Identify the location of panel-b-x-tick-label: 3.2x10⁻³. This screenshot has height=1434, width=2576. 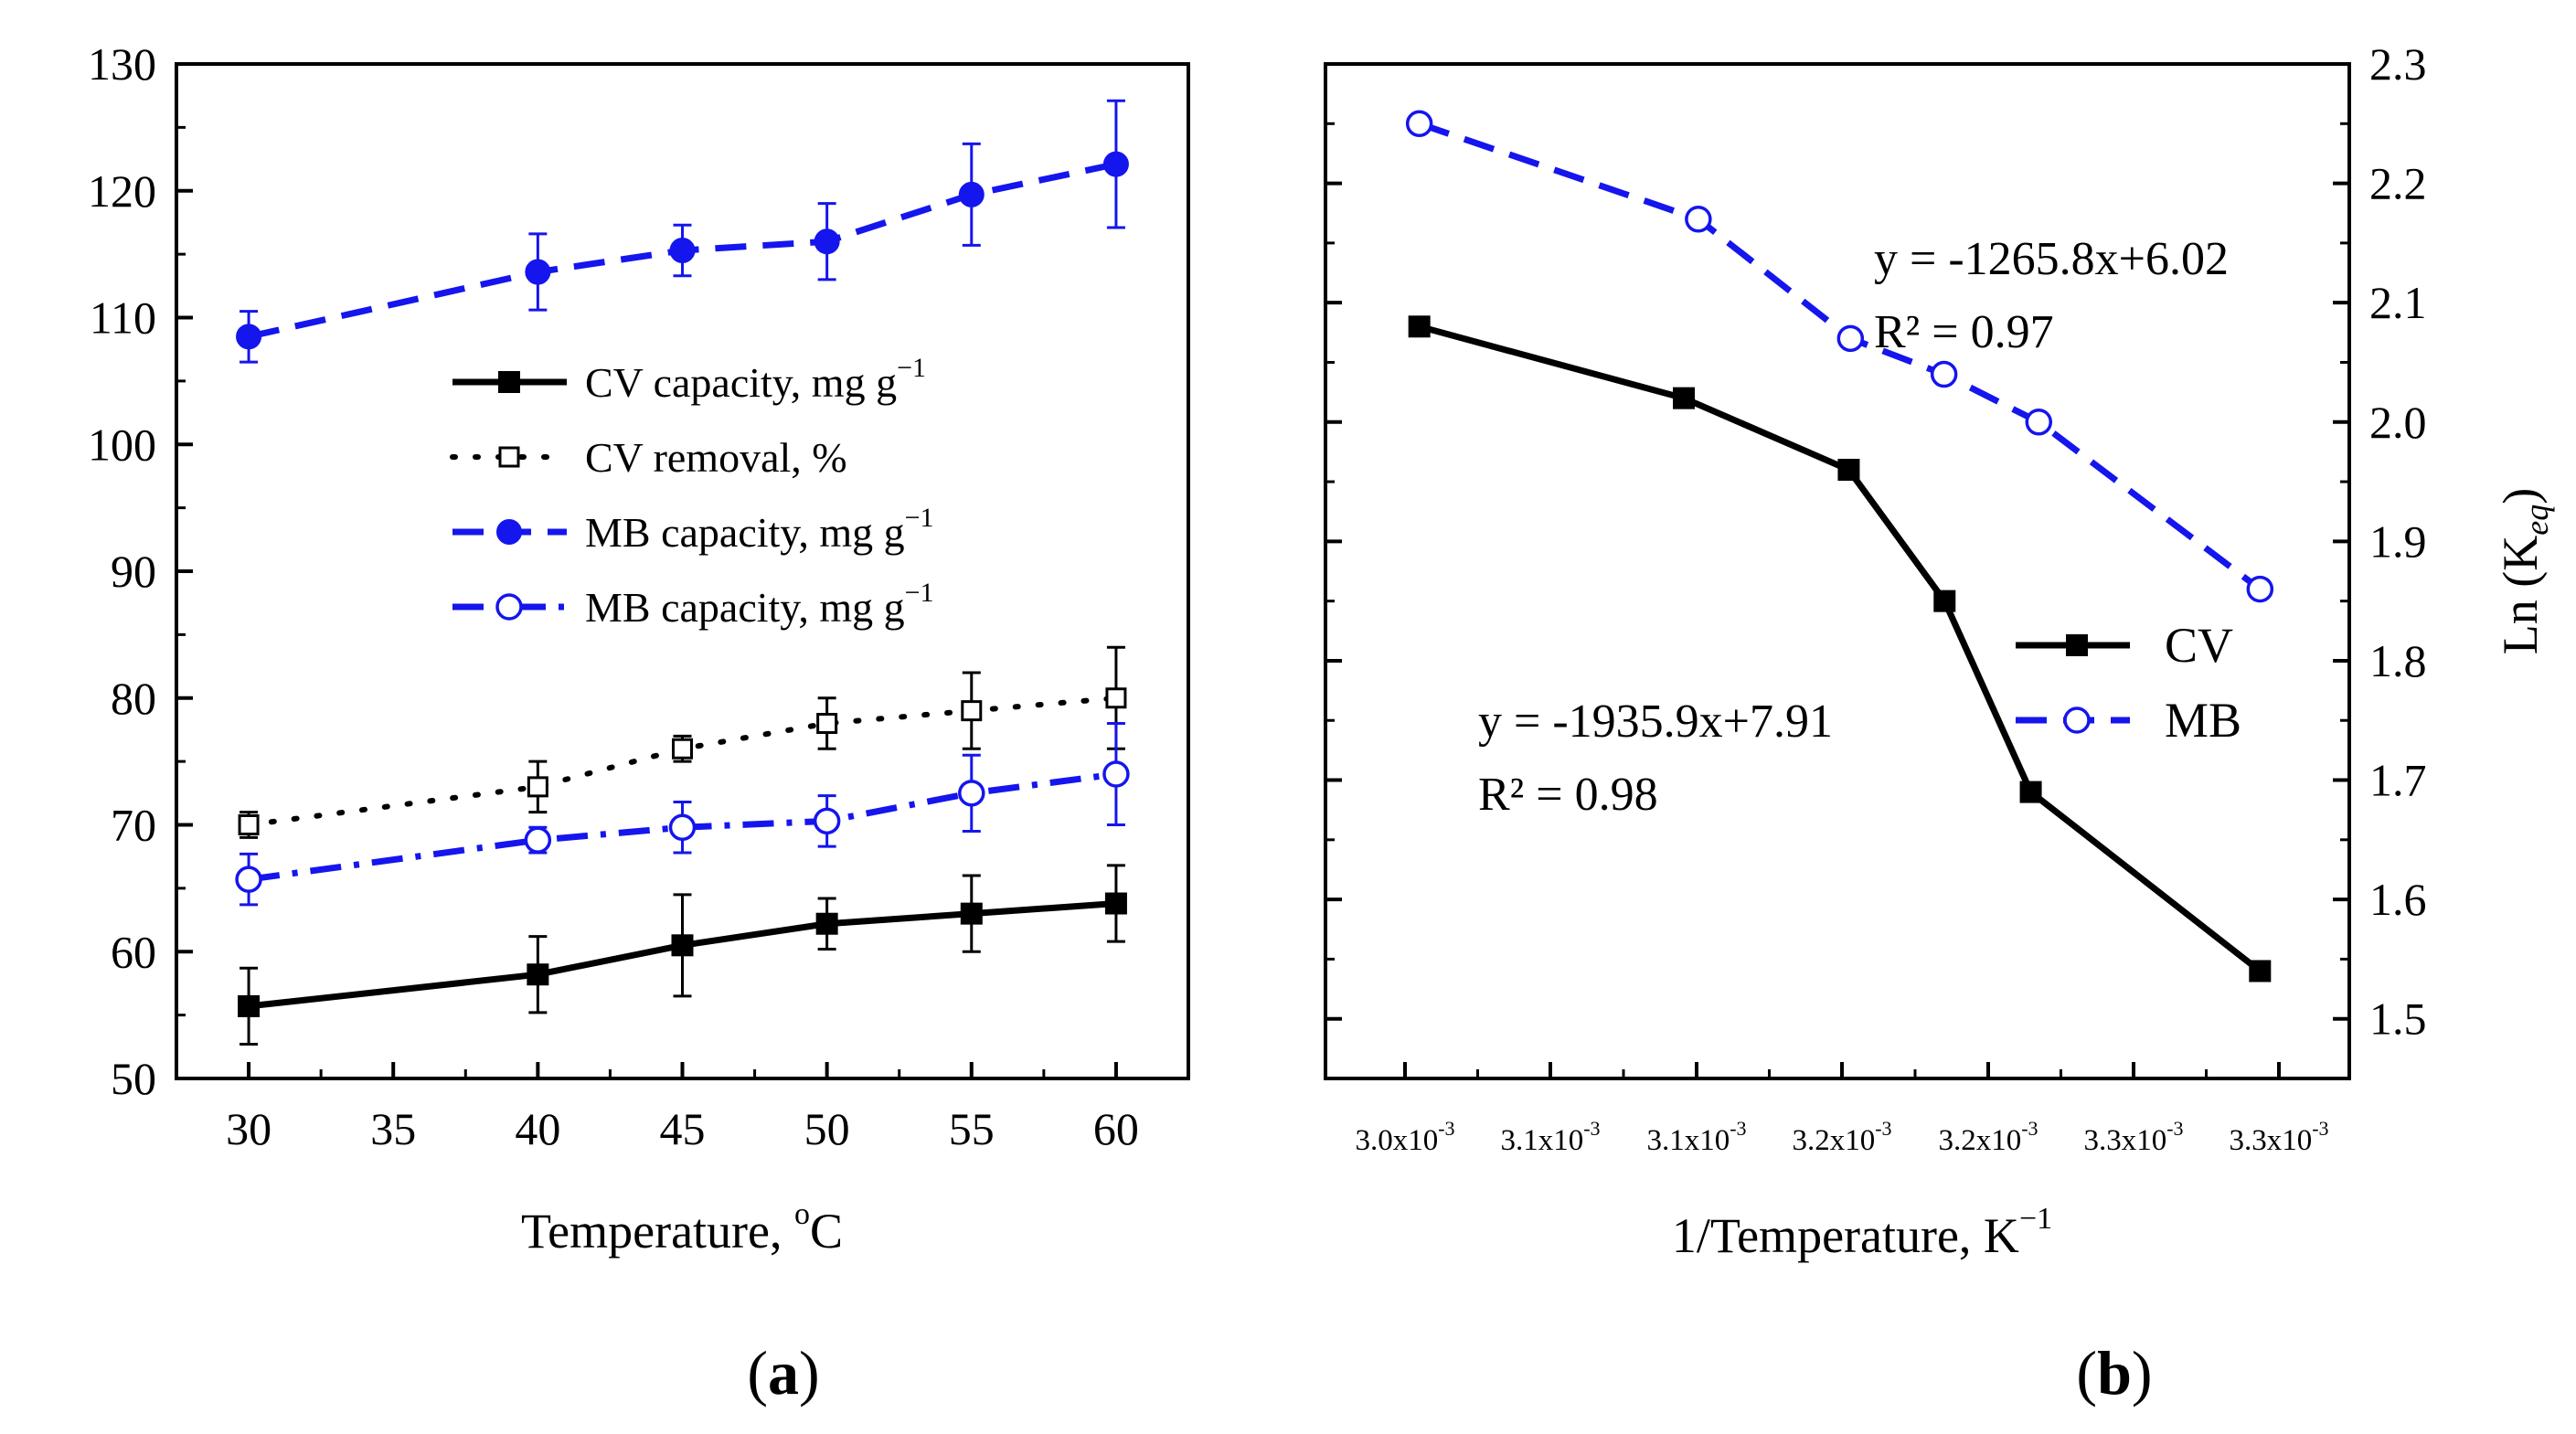
(1841, 1137).